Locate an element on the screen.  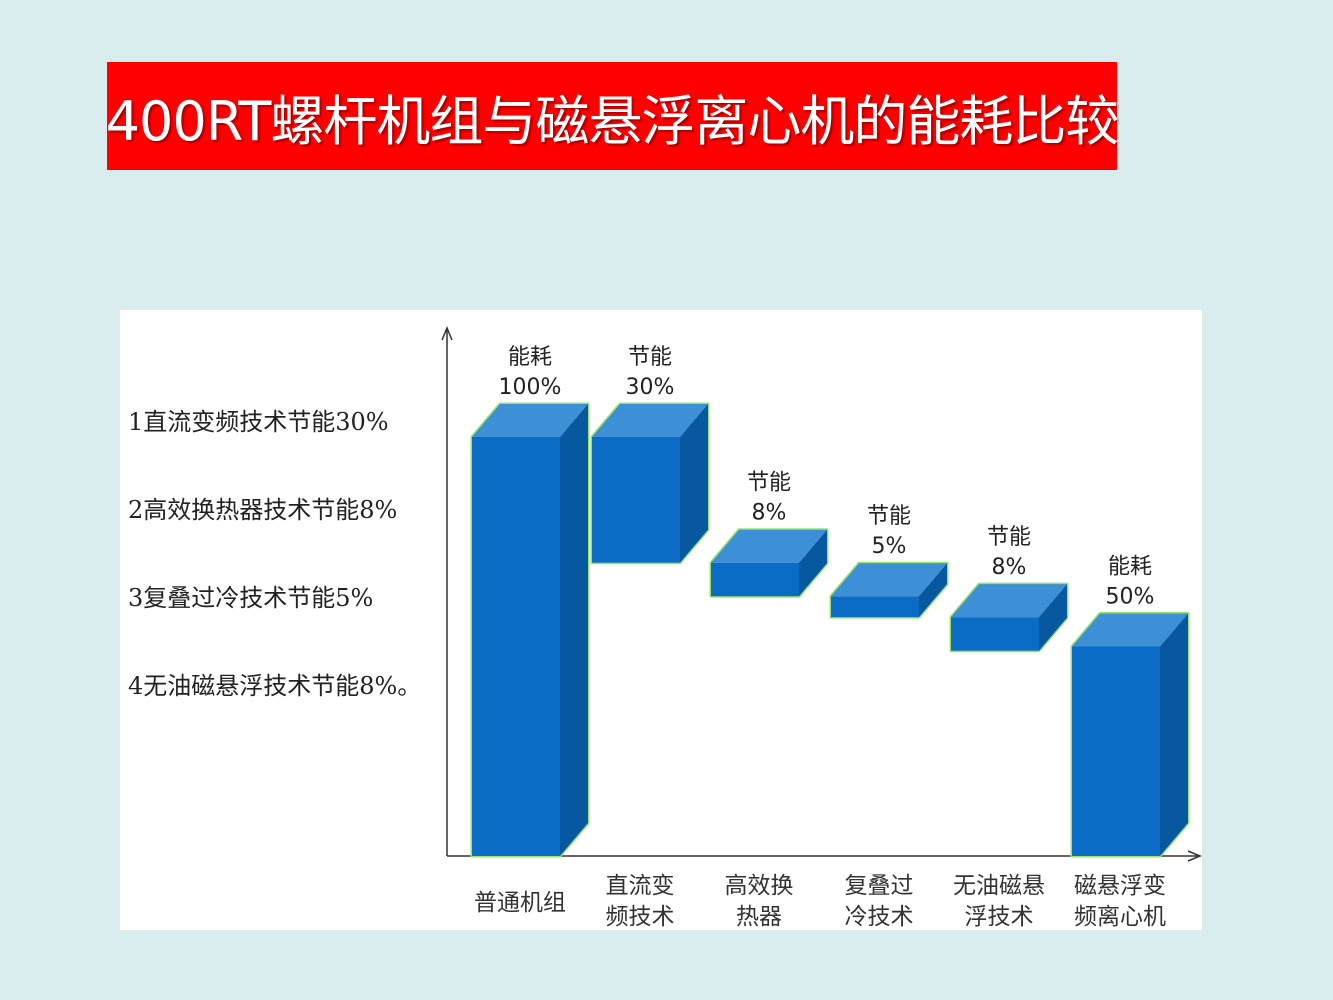
category-label: 频离心机 is located at coordinates (1120, 917).